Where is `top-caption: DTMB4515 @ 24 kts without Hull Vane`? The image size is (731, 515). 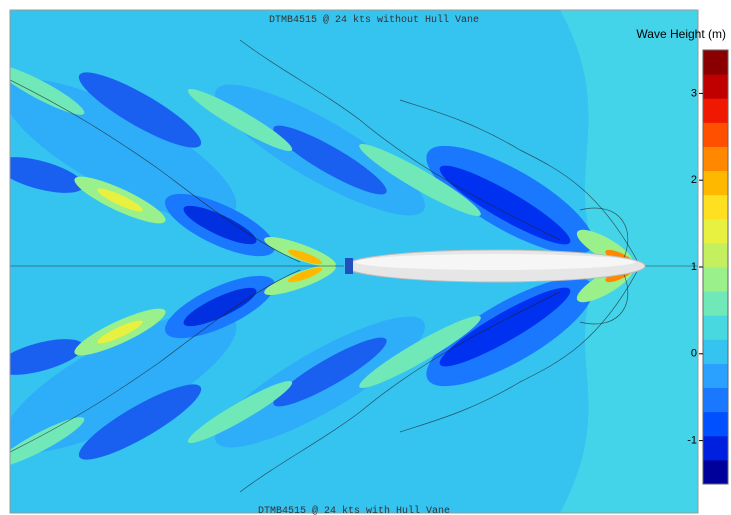
top-caption: DTMB4515 @ 24 kts without Hull Vane is located at coordinates (374, 20).